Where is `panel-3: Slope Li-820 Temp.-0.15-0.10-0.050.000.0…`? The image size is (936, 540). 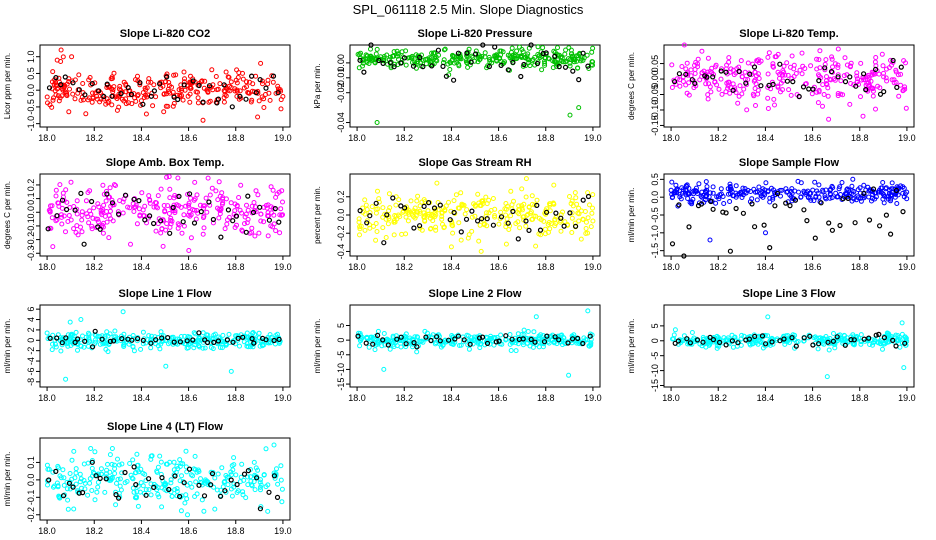
panel-3: Slope Li-820 Temp.-0.15-0.10-0.050.000.0… is located at coordinates (771, 85).